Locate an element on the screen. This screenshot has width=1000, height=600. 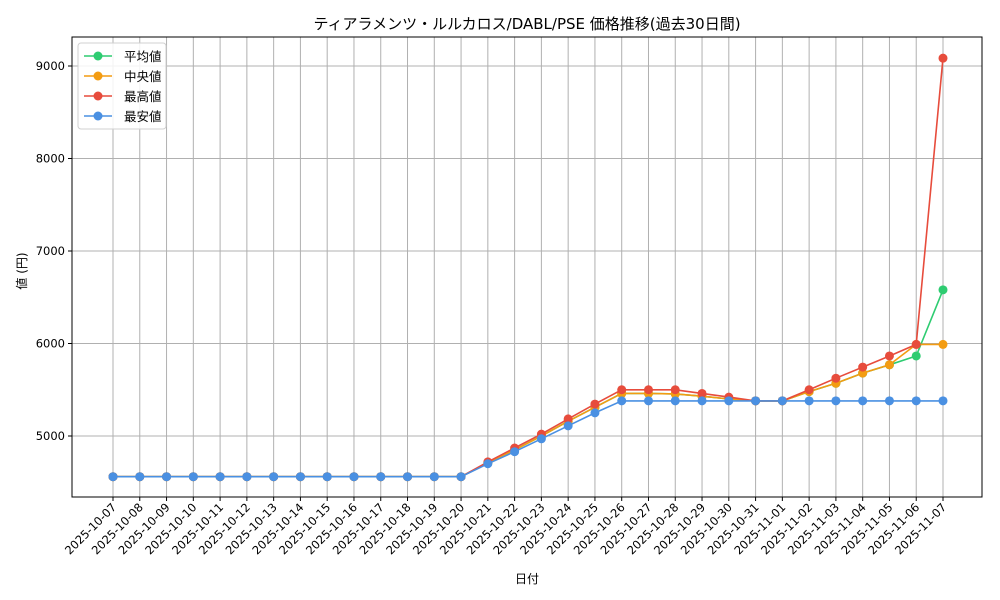
y-tick-label: 7000 is located at coordinates (50, 251).